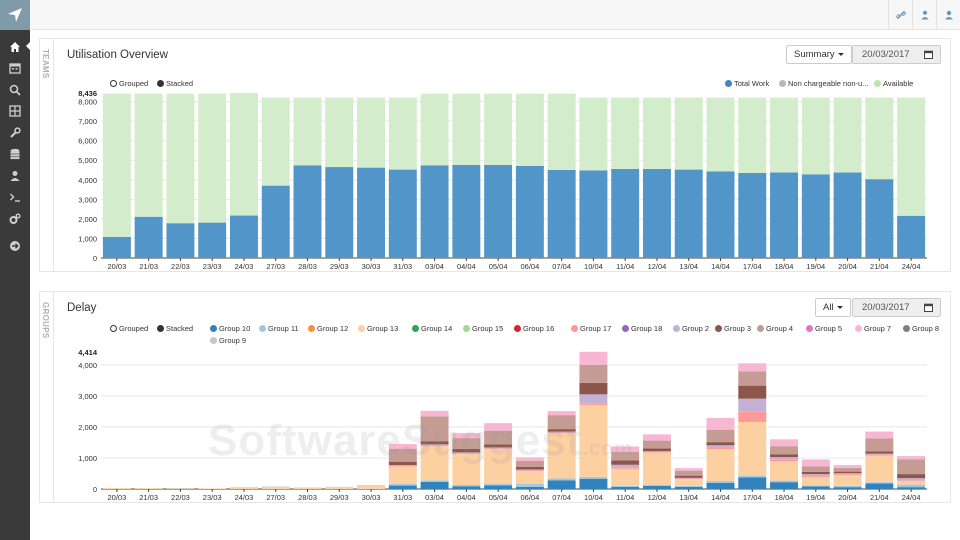 This screenshot has height=540, width=960. I want to click on legend-group-9: Group 9, so click(228, 340).